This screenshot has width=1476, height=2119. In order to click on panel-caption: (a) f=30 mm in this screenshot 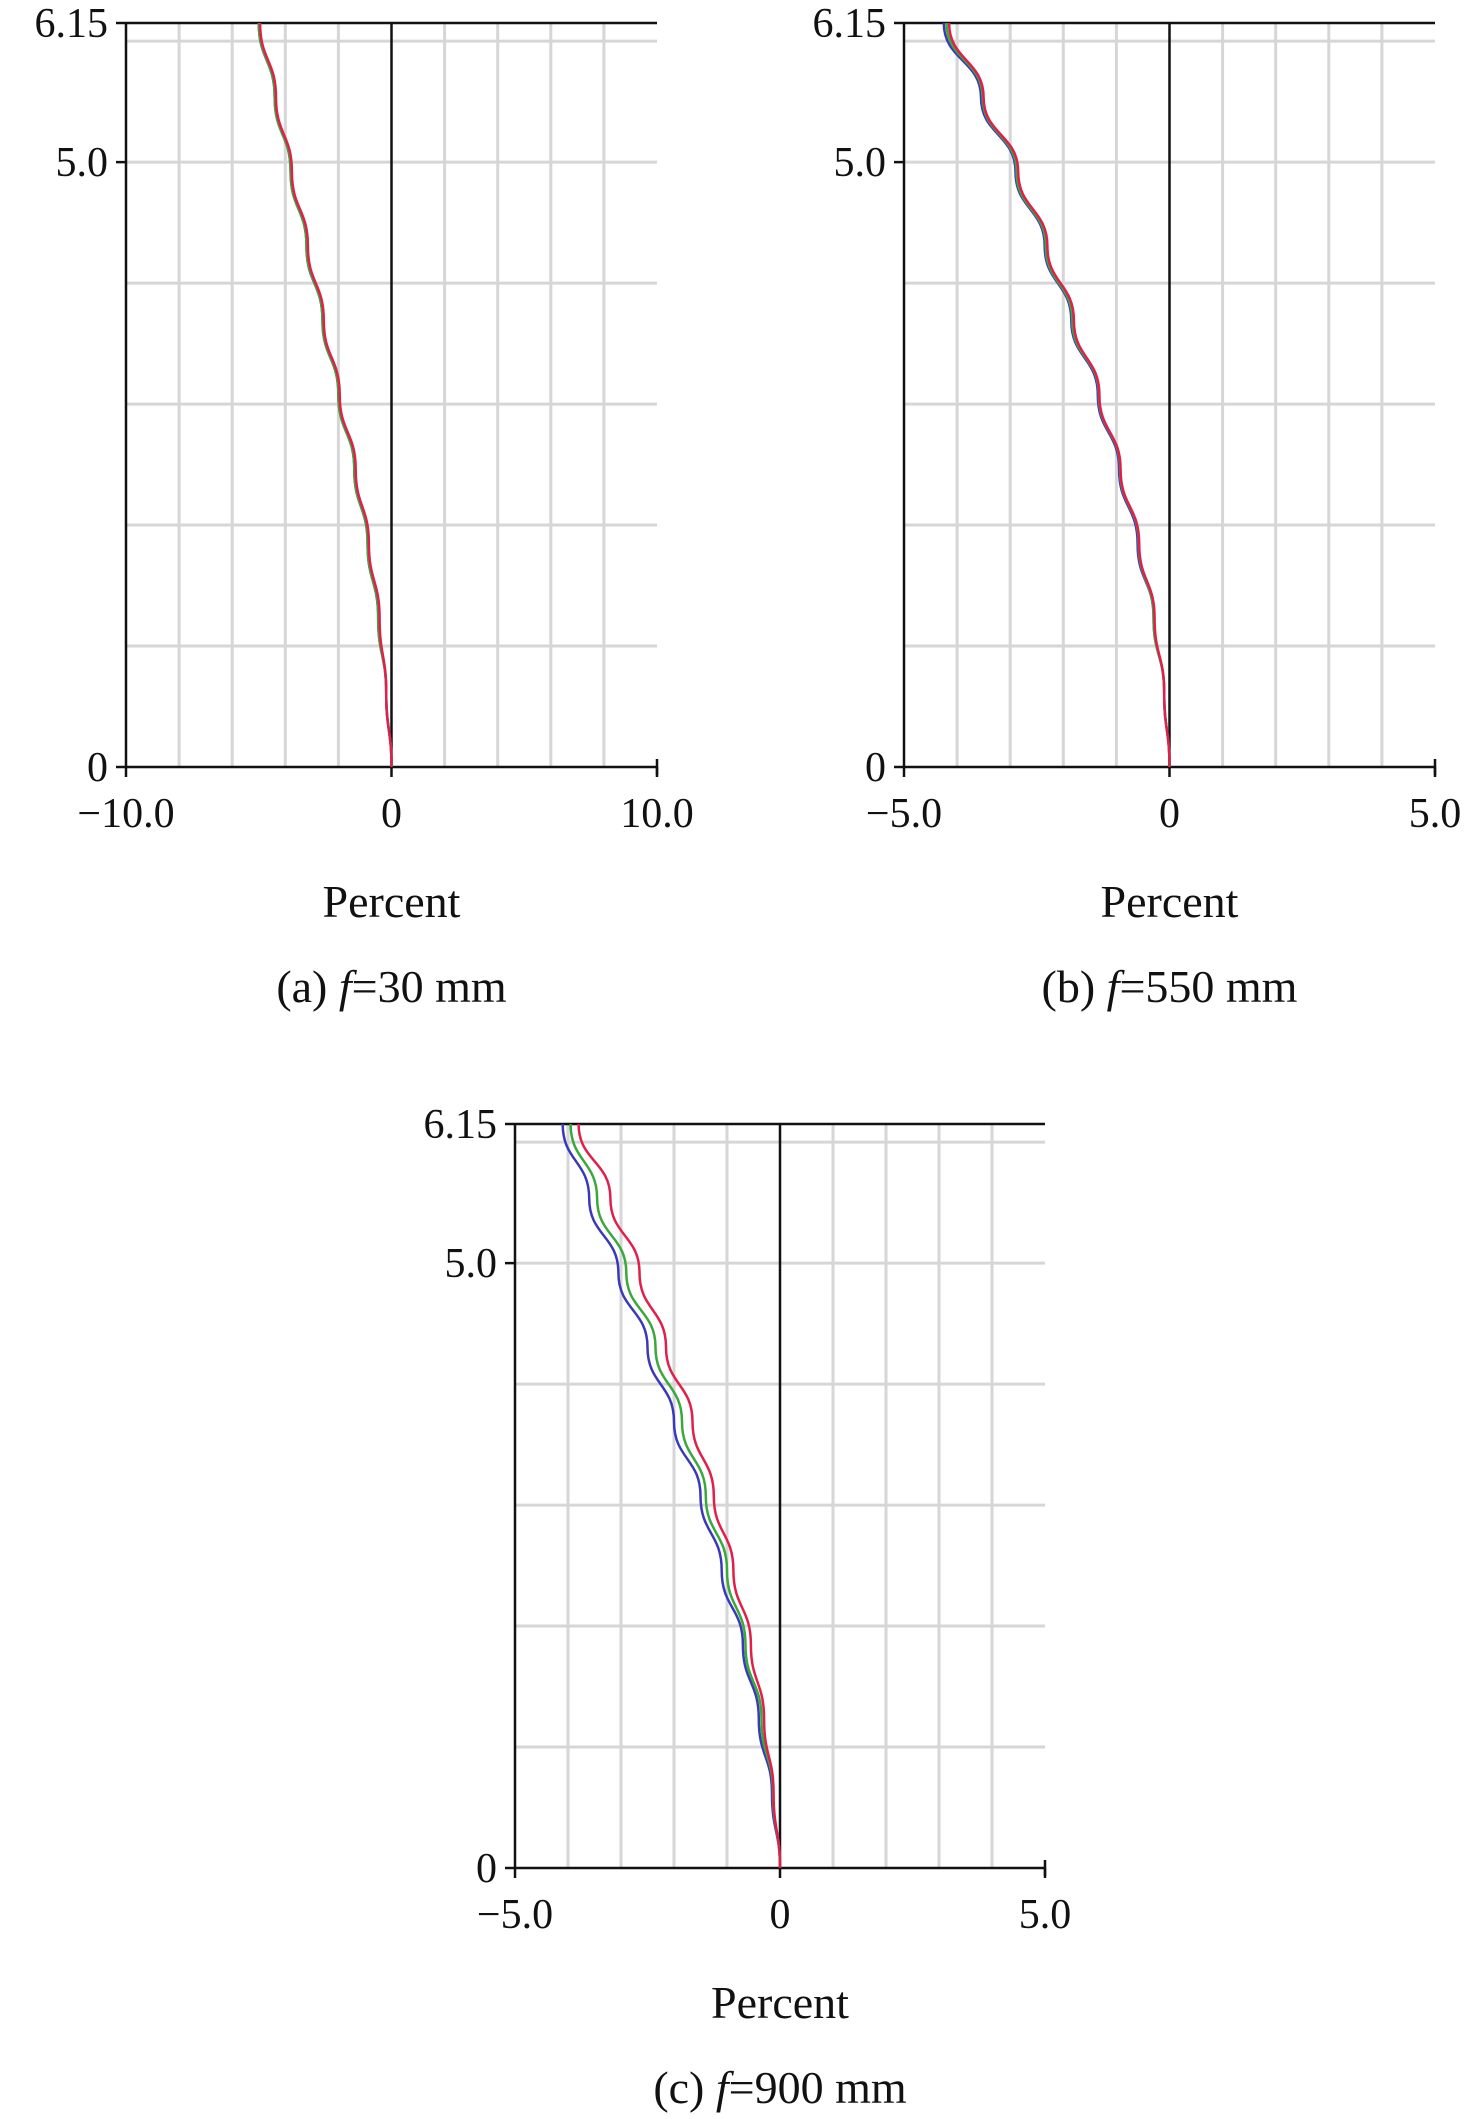, I will do `click(391, 986)`.